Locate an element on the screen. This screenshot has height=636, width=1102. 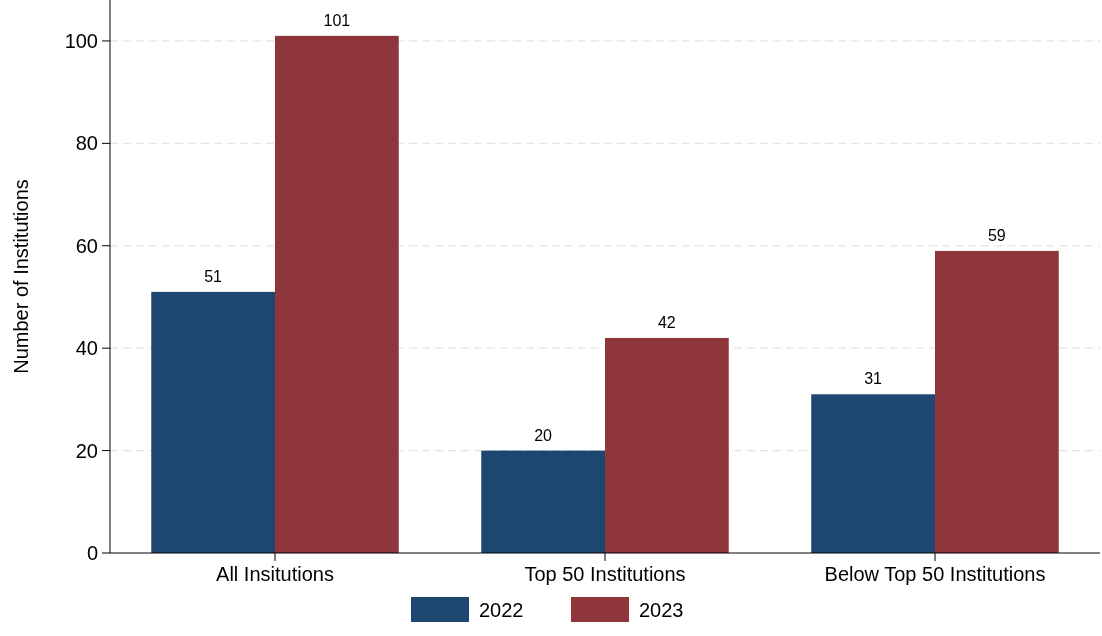
y-axis-title: Number of Institutions is located at coordinates (21, 276).